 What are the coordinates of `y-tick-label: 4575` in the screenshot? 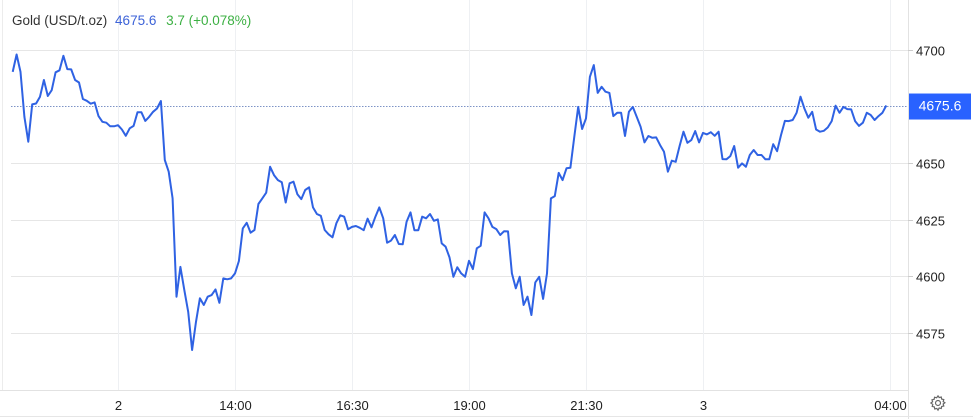 It's located at (930, 334).